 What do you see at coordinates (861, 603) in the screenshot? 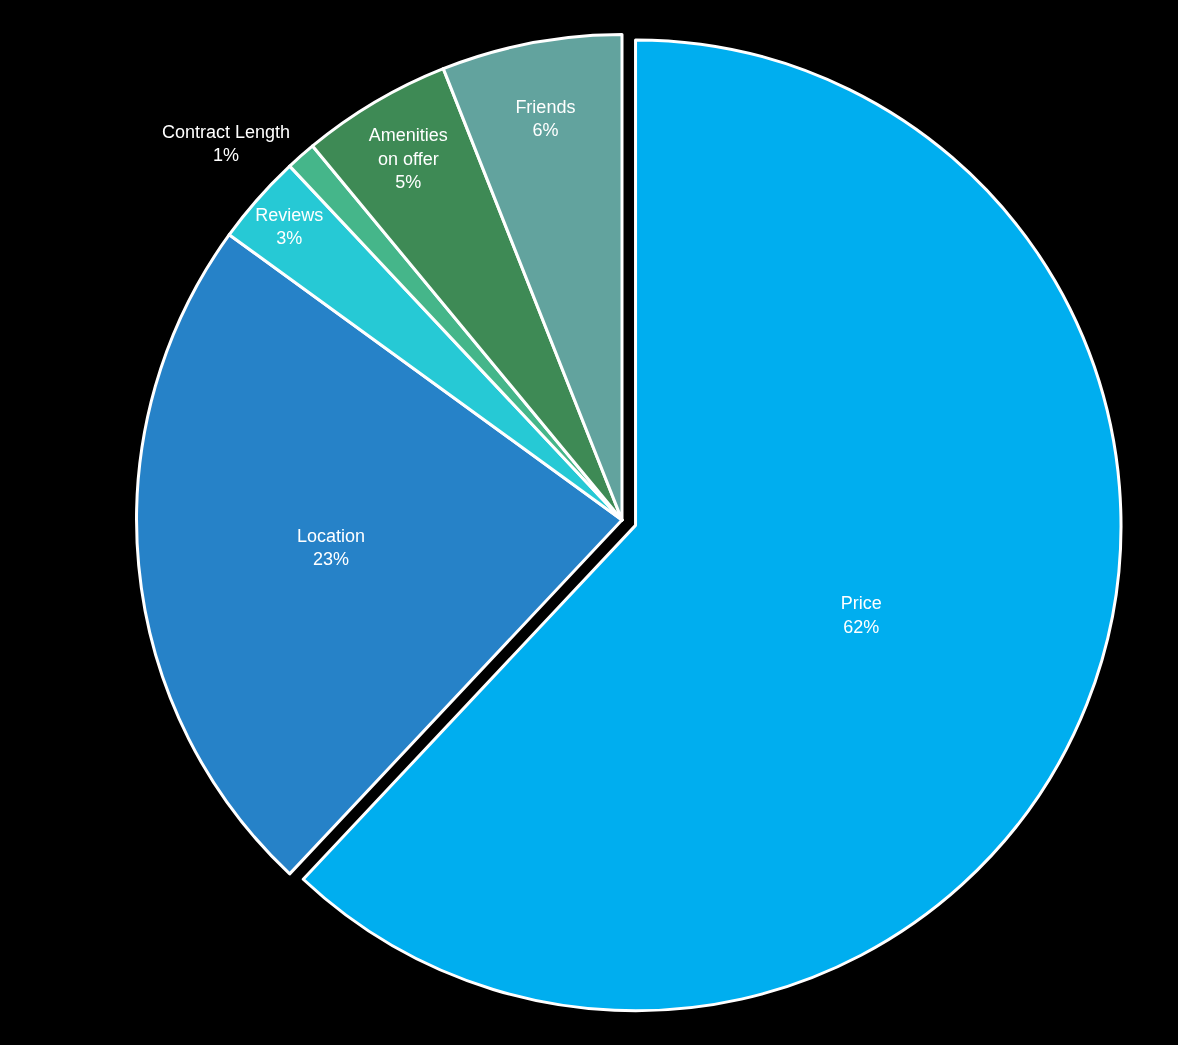
I see `slice-label: Price` at bounding box center [861, 603].